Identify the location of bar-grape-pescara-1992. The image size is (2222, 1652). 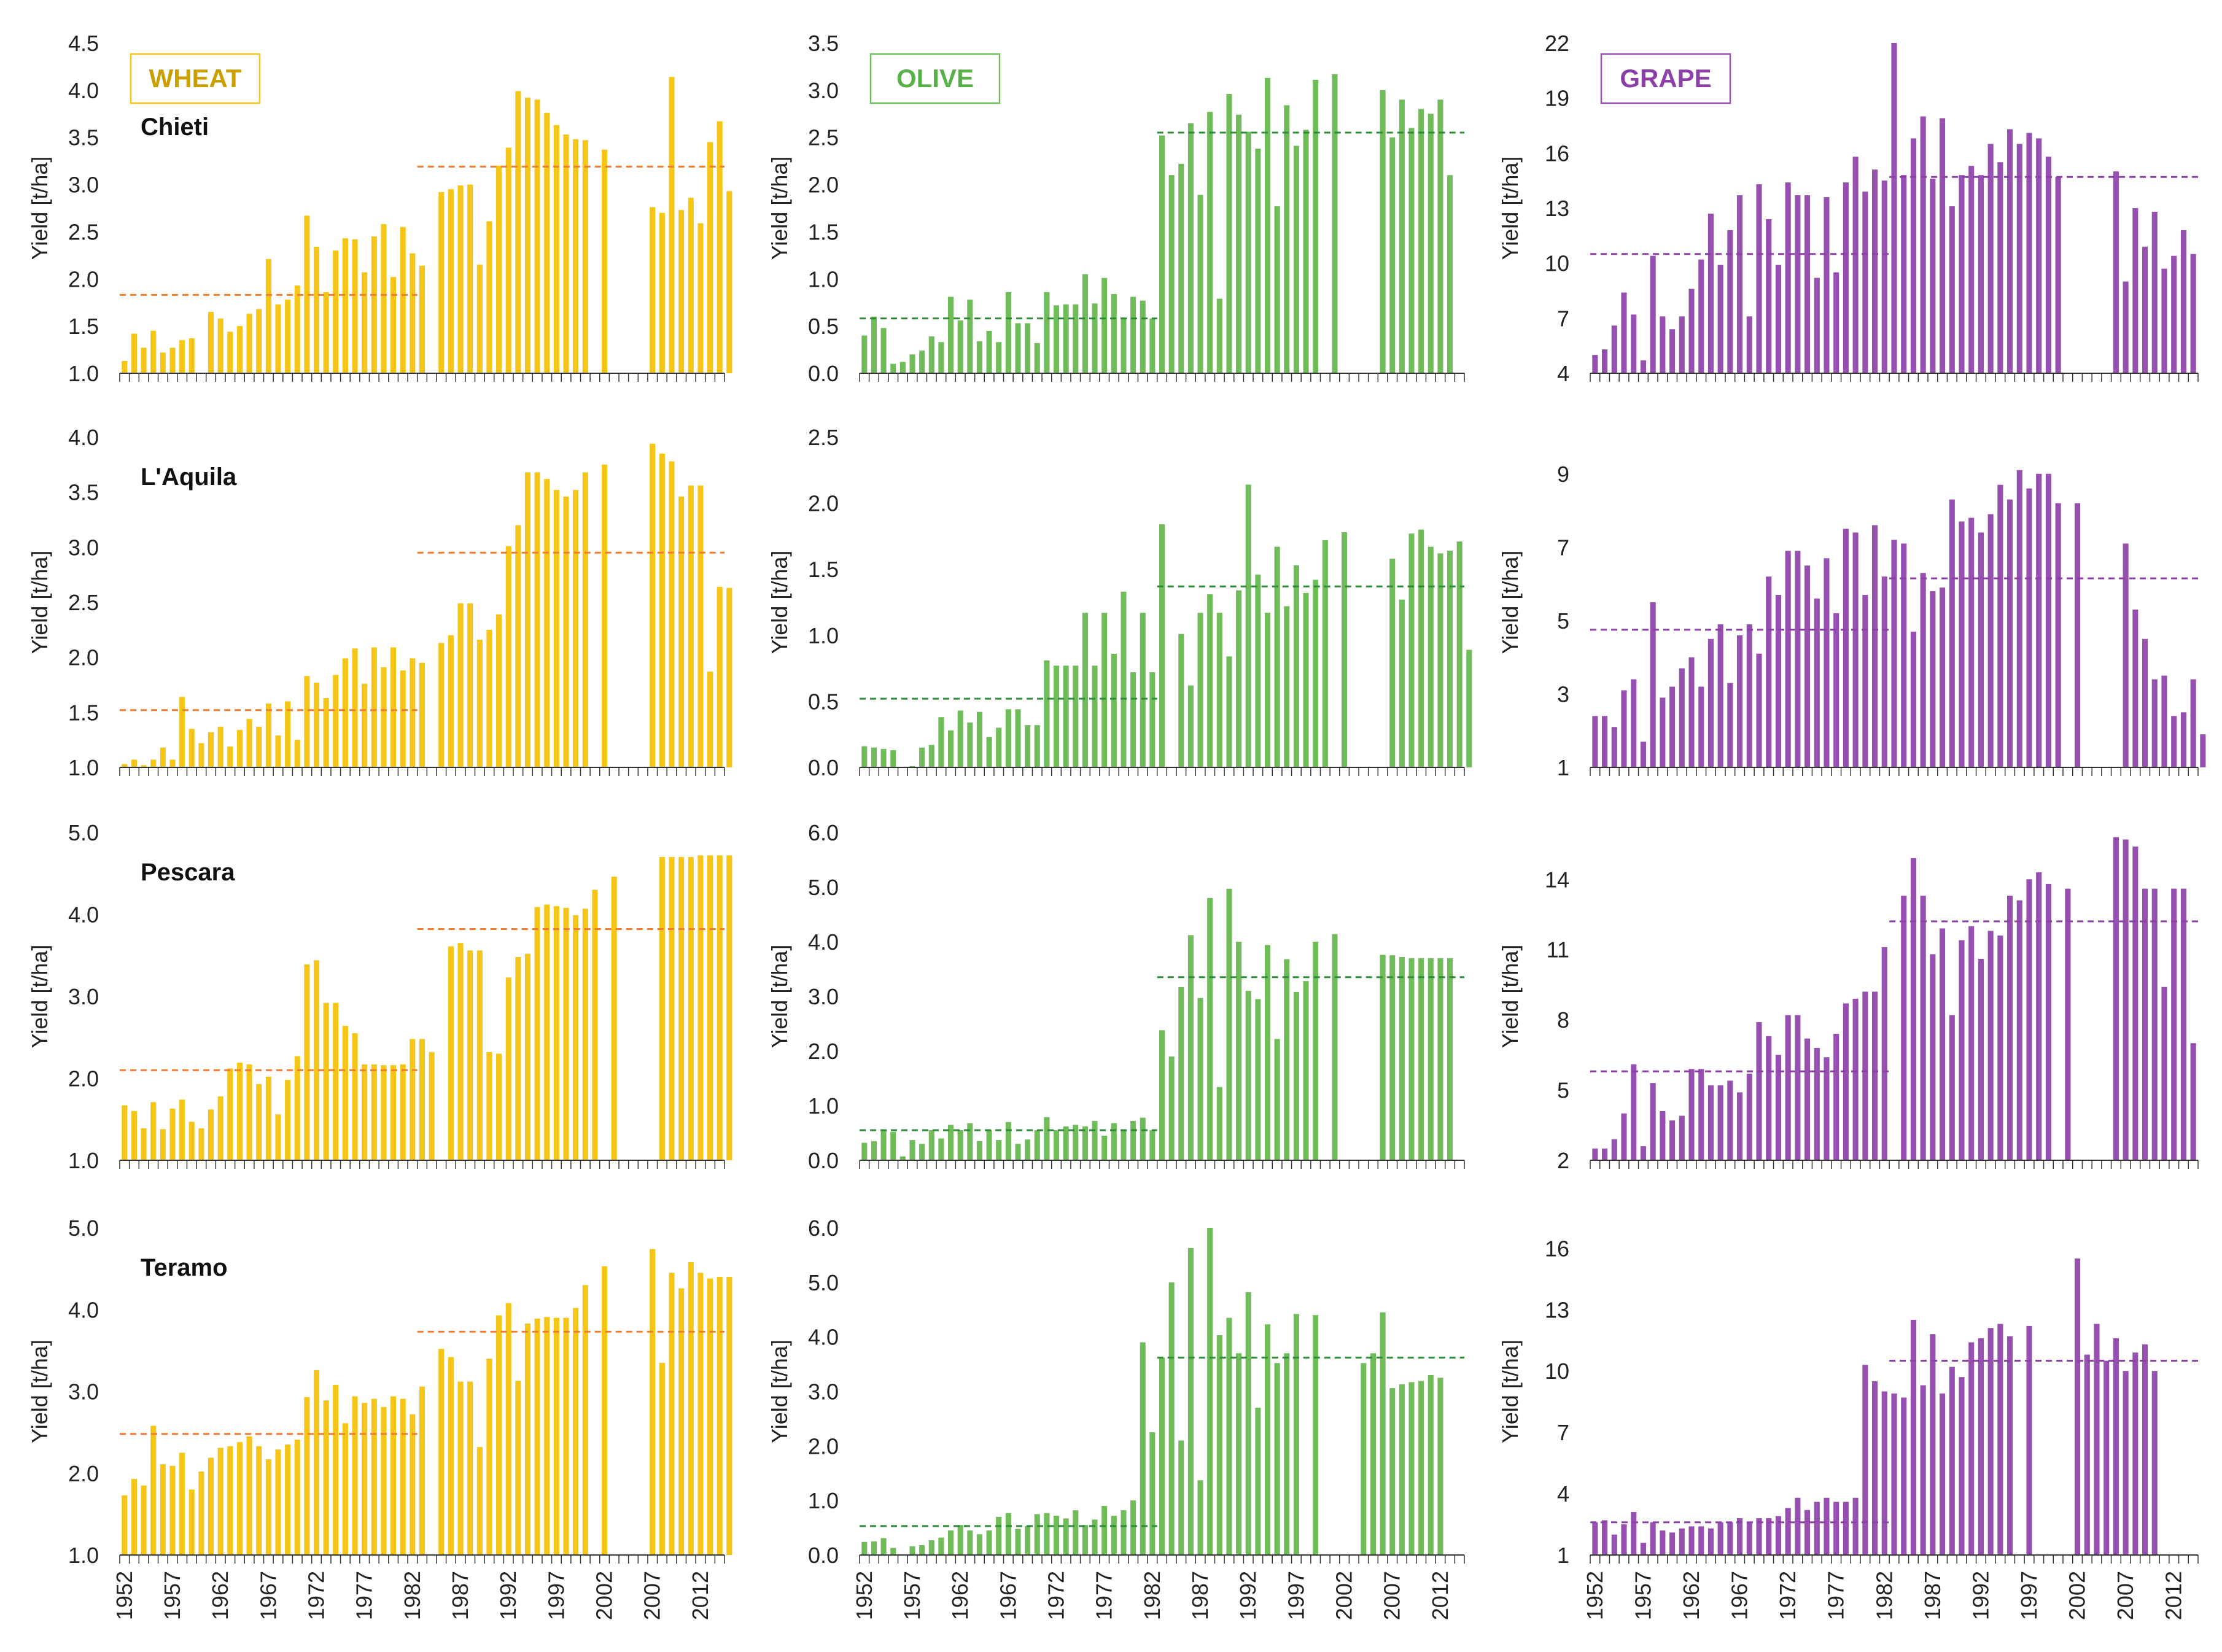
(1981, 1059).